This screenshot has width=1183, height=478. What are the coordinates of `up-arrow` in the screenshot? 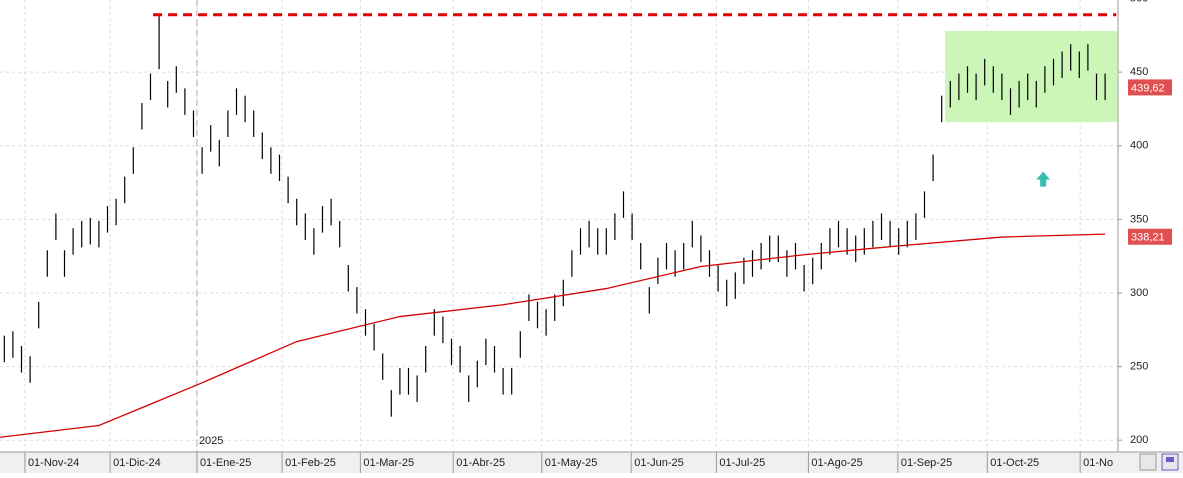 It's located at (1043, 179).